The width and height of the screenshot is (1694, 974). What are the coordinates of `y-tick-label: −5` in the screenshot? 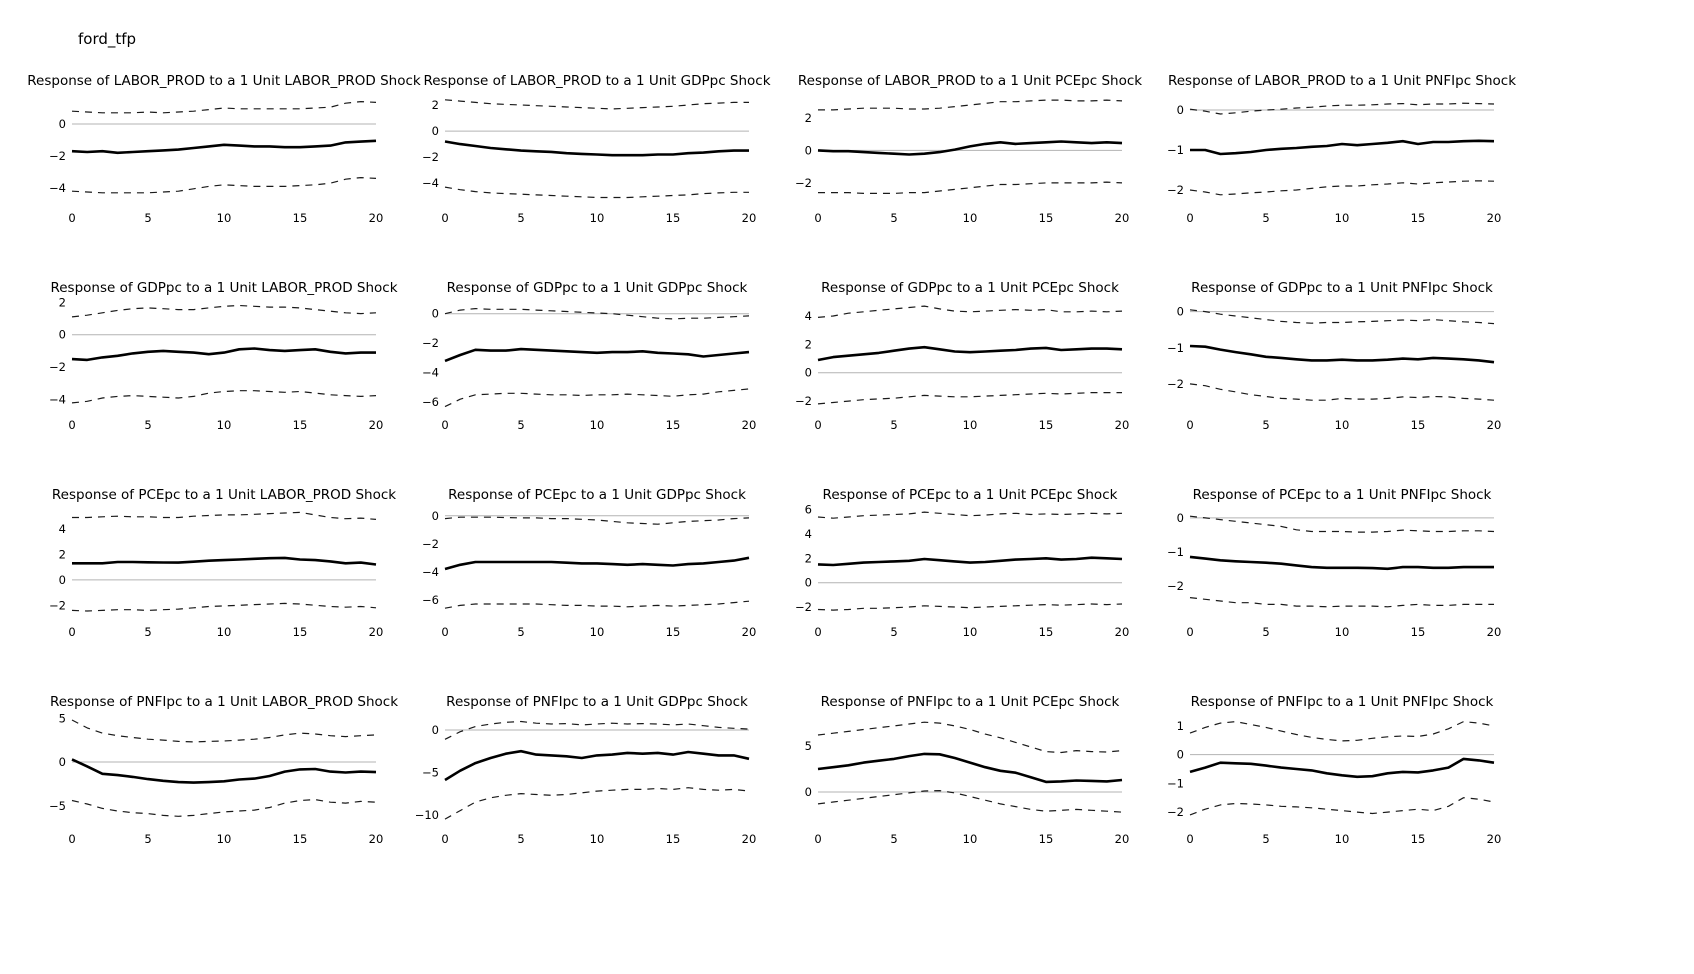 It's located at (430, 772).